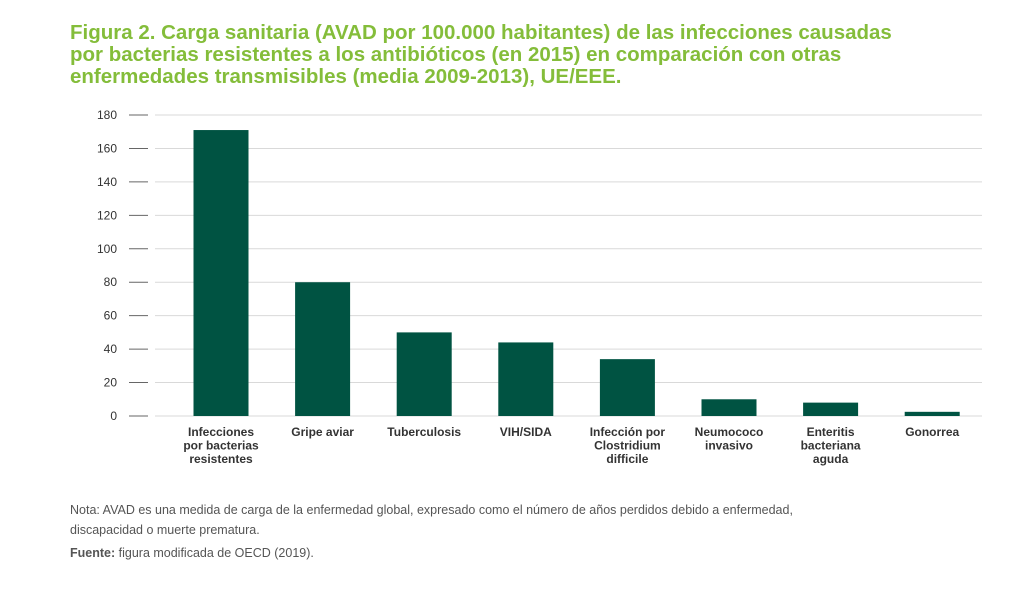  Describe the element at coordinates (831, 459) in the screenshot. I see `x-tick-label: aguda` at that location.